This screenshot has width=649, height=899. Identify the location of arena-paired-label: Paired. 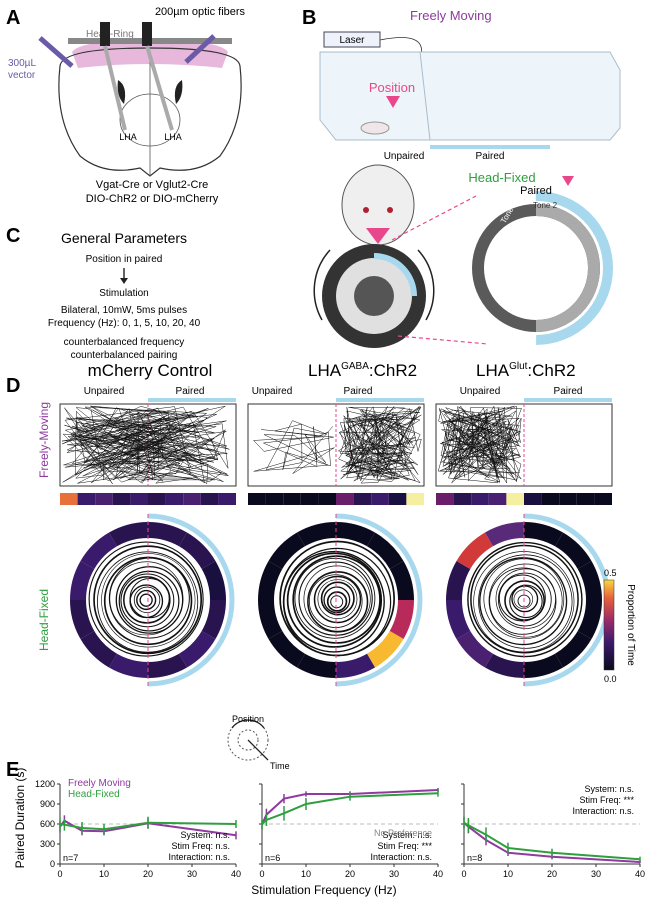
(490, 156).